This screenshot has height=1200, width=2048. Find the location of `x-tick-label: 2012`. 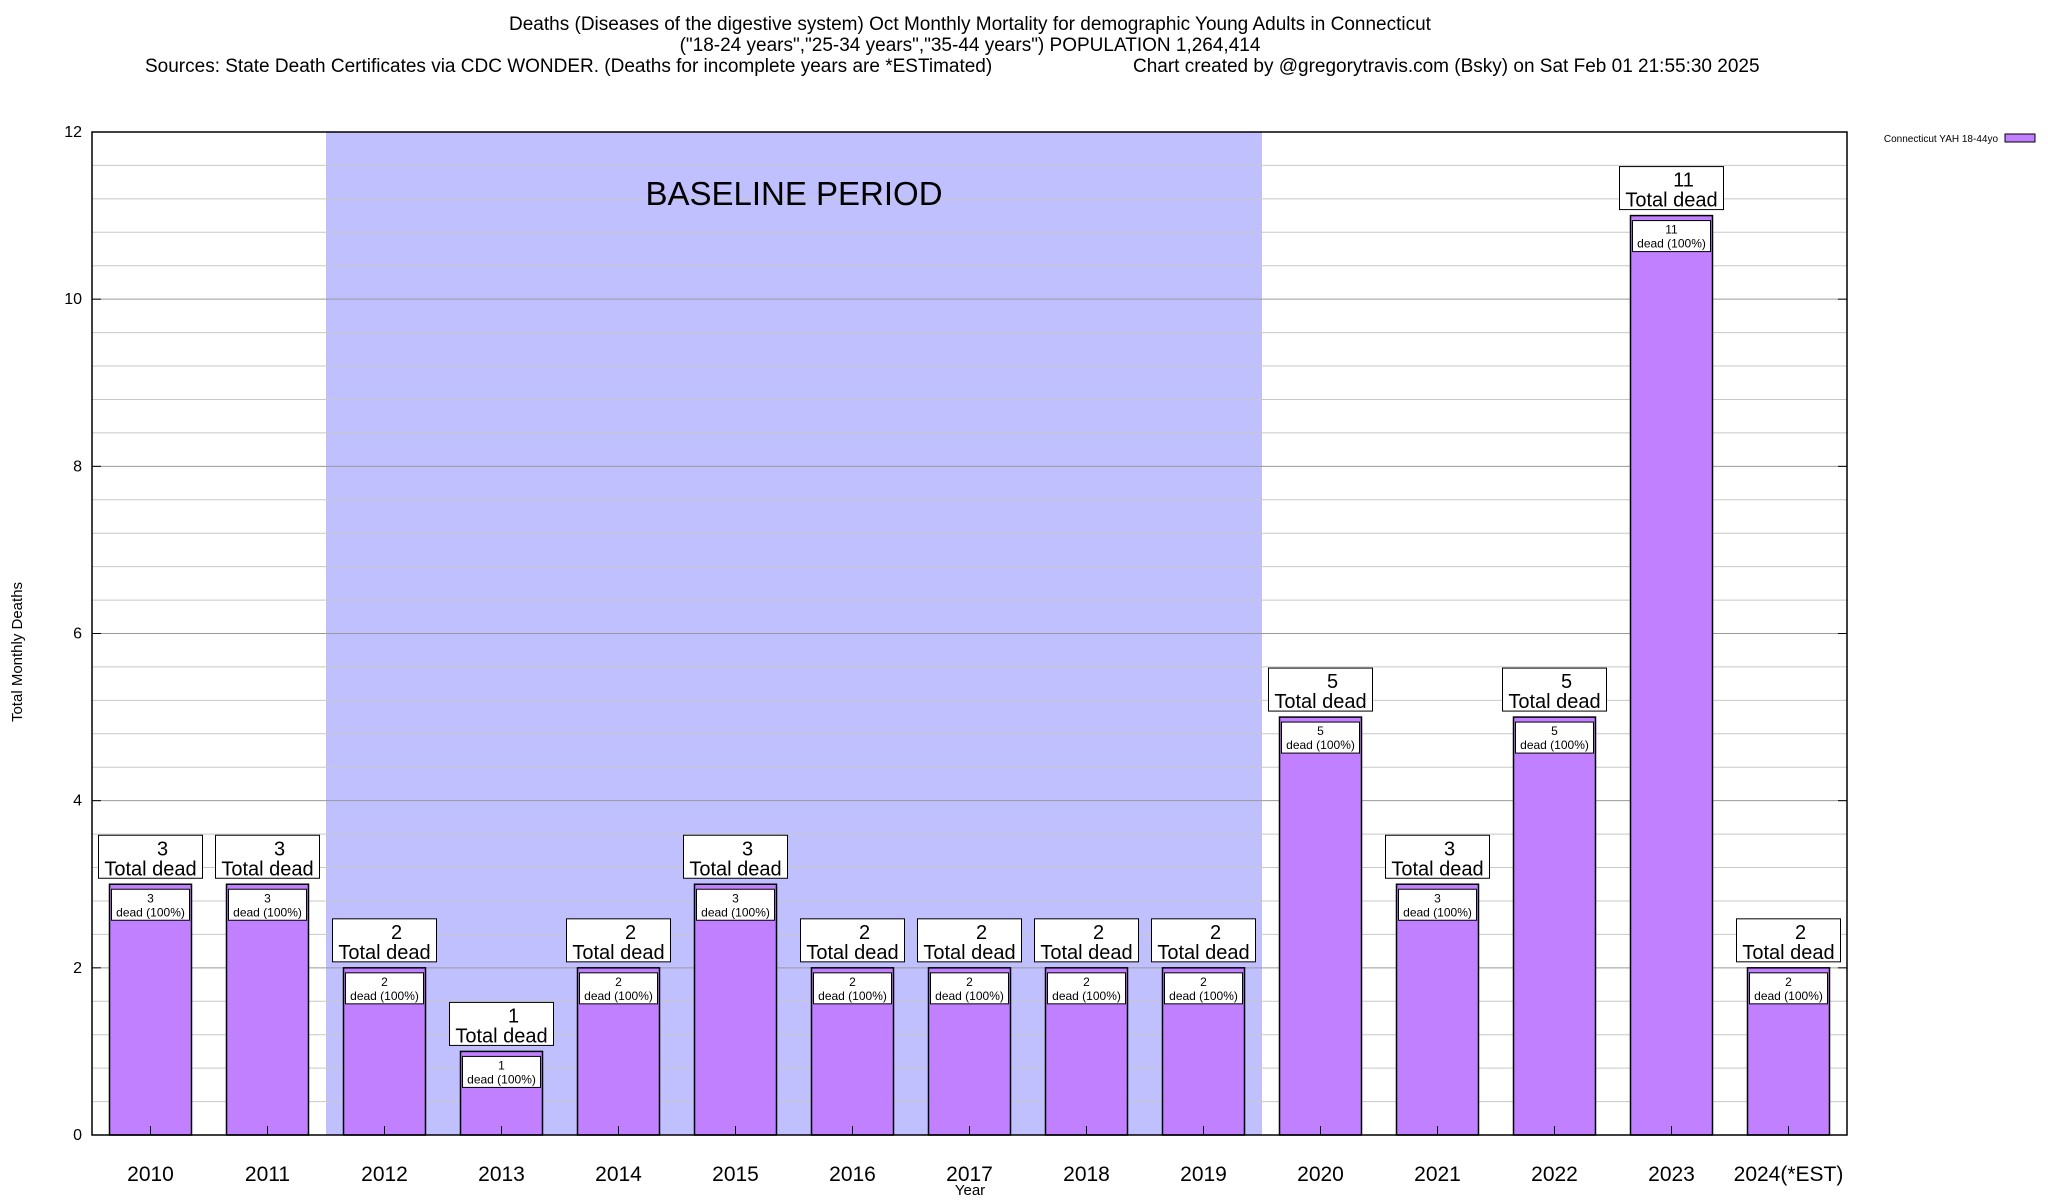

x-tick-label: 2012 is located at coordinates (384, 1174).